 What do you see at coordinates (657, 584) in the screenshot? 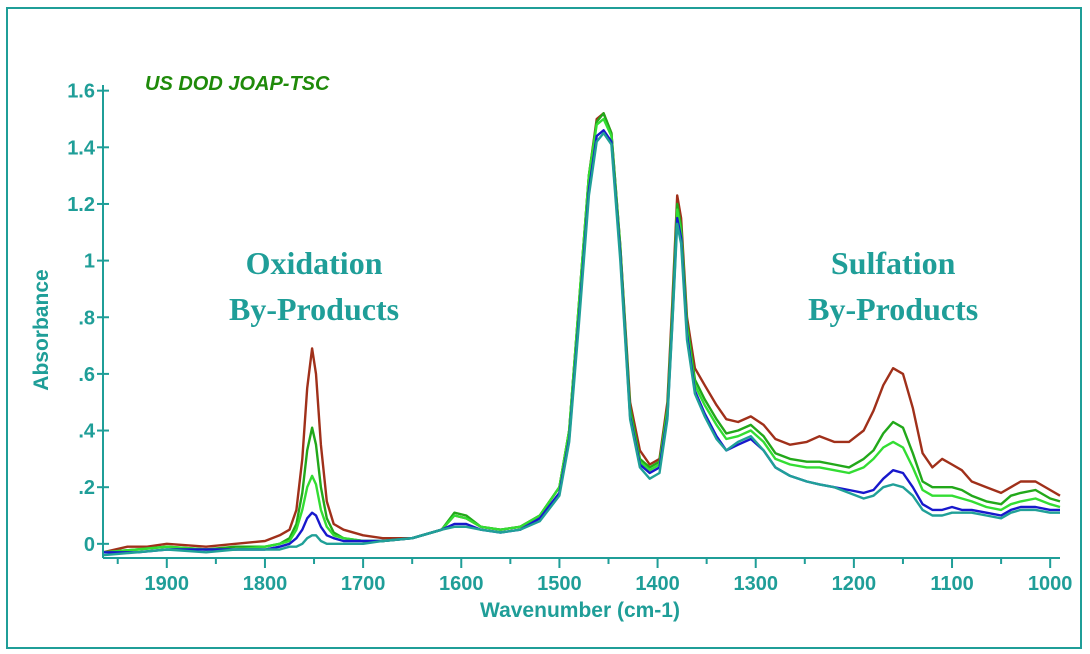
I see `x-tick-label: 1400` at bounding box center [657, 584].